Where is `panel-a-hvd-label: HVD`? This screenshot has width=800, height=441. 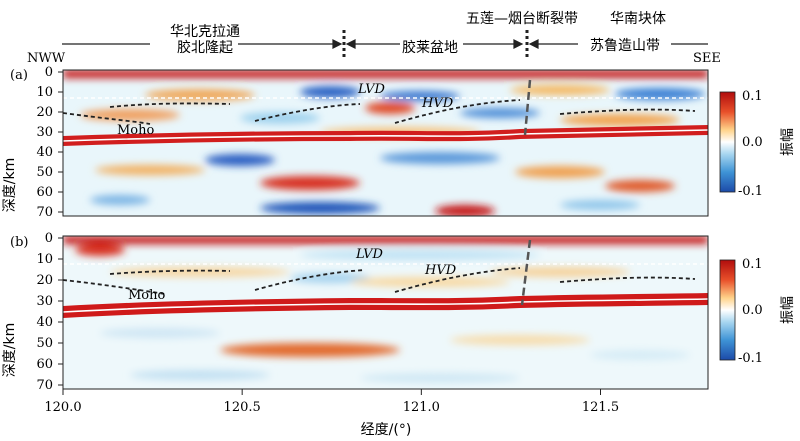 panel-a-hvd-label: HVD is located at coordinates (437, 103).